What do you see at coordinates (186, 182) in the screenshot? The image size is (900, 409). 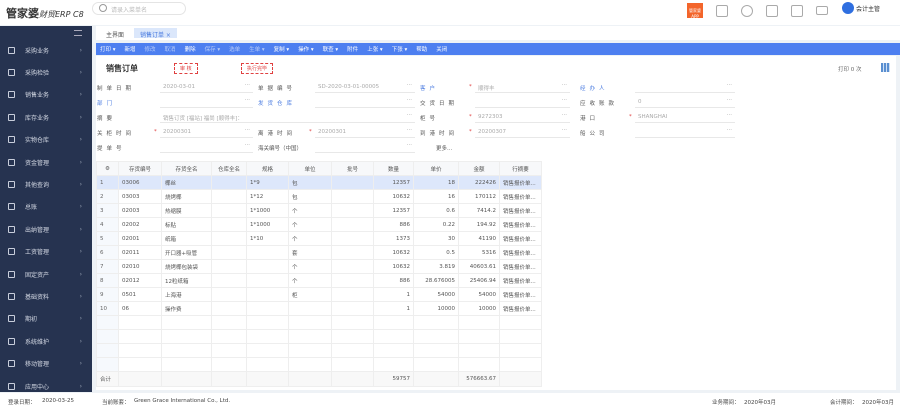 I see `table-cell: 椰丝` at bounding box center [186, 182].